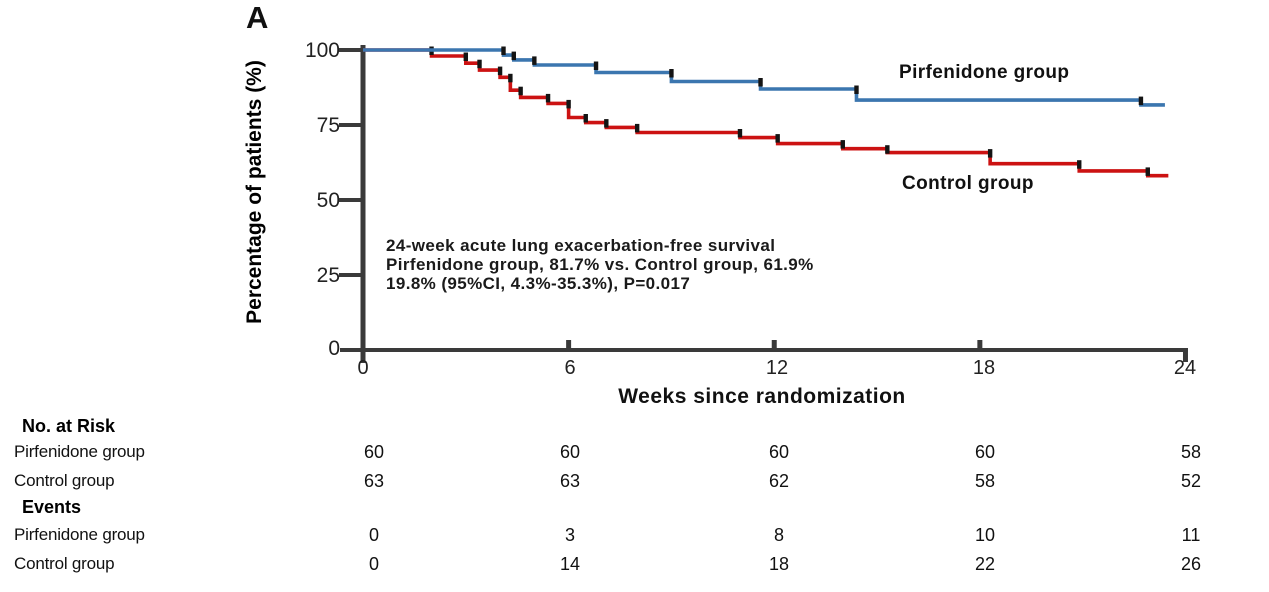  Describe the element at coordinates (374, 535) in the screenshot. I see `events-pirf-wk0: 0` at that location.